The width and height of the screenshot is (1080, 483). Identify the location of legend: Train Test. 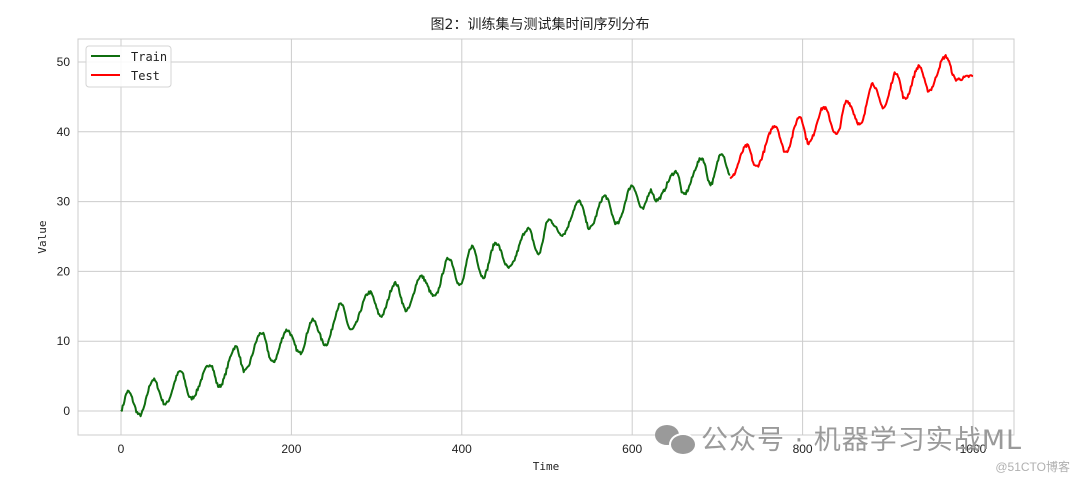
(128, 66).